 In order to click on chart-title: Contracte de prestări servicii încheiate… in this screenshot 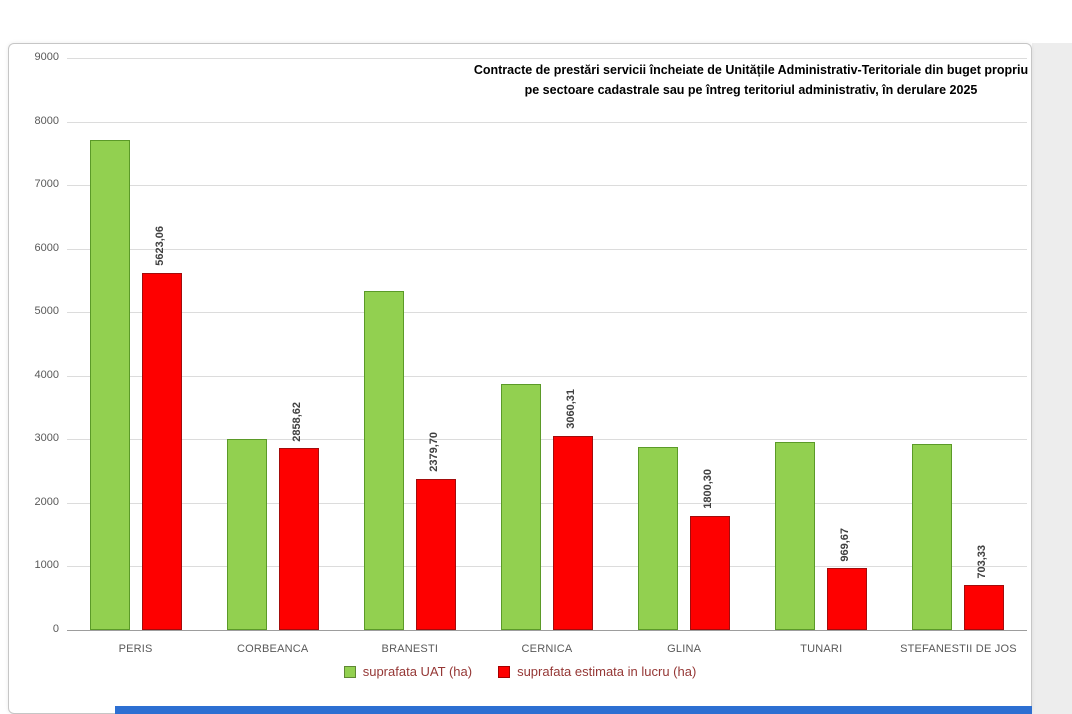, I will do `click(751, 80)`.